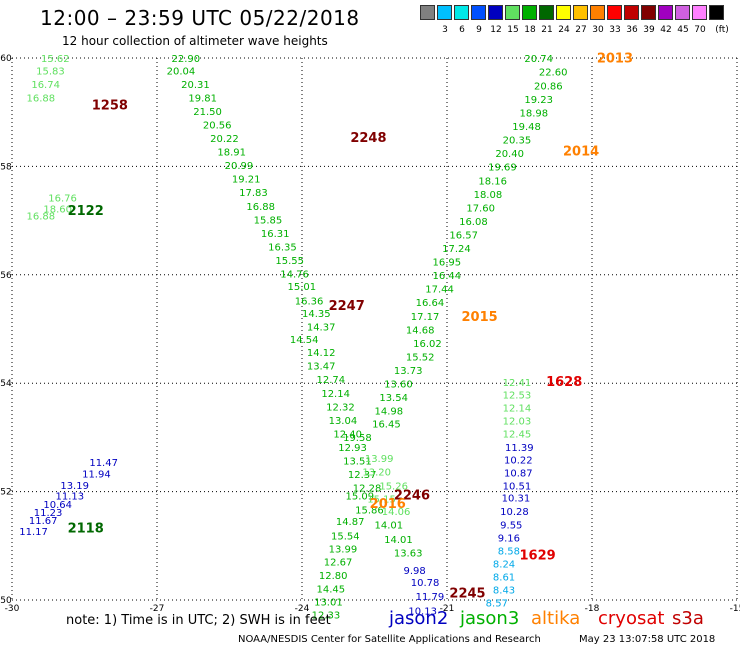 This screenshot has height=650, width=740. Describe the element at coordinates (504, 564) in the screenshot. I see `wave-height-value: 8.24` at that location.